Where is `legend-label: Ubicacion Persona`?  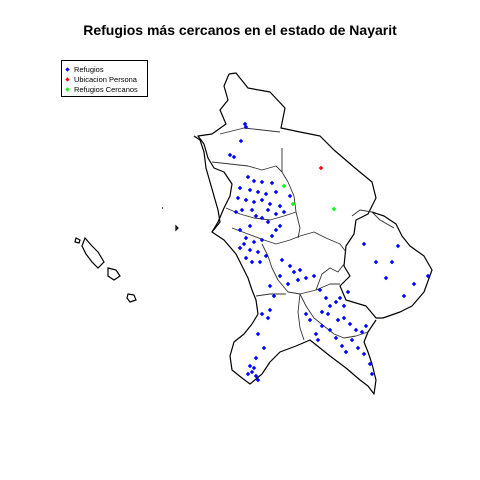
legend-label: Ubicacion Persona is located at coordinates (105, 79).